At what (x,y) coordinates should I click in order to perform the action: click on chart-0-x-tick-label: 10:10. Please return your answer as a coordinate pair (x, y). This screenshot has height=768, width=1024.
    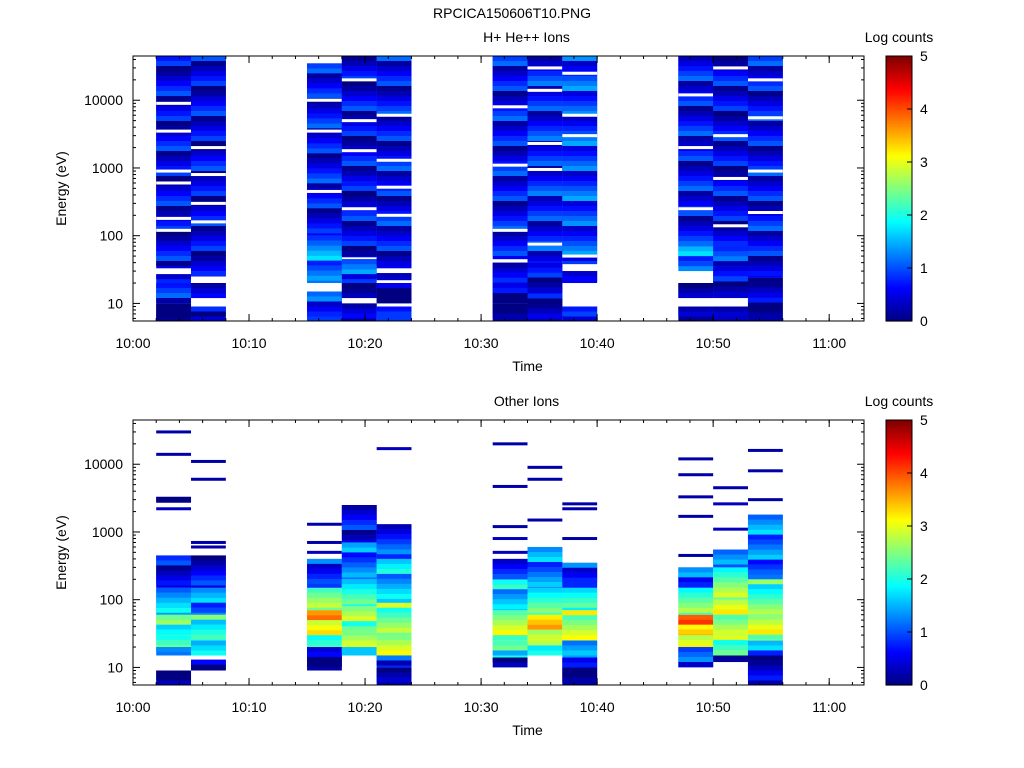
    Looking at the image, I should click on (249, 343).